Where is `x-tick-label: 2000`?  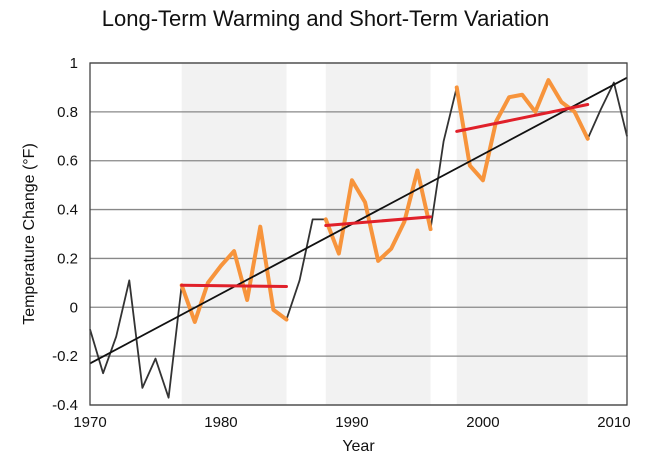 x-tick-label: 2000 is located at coordinates (482, 422).